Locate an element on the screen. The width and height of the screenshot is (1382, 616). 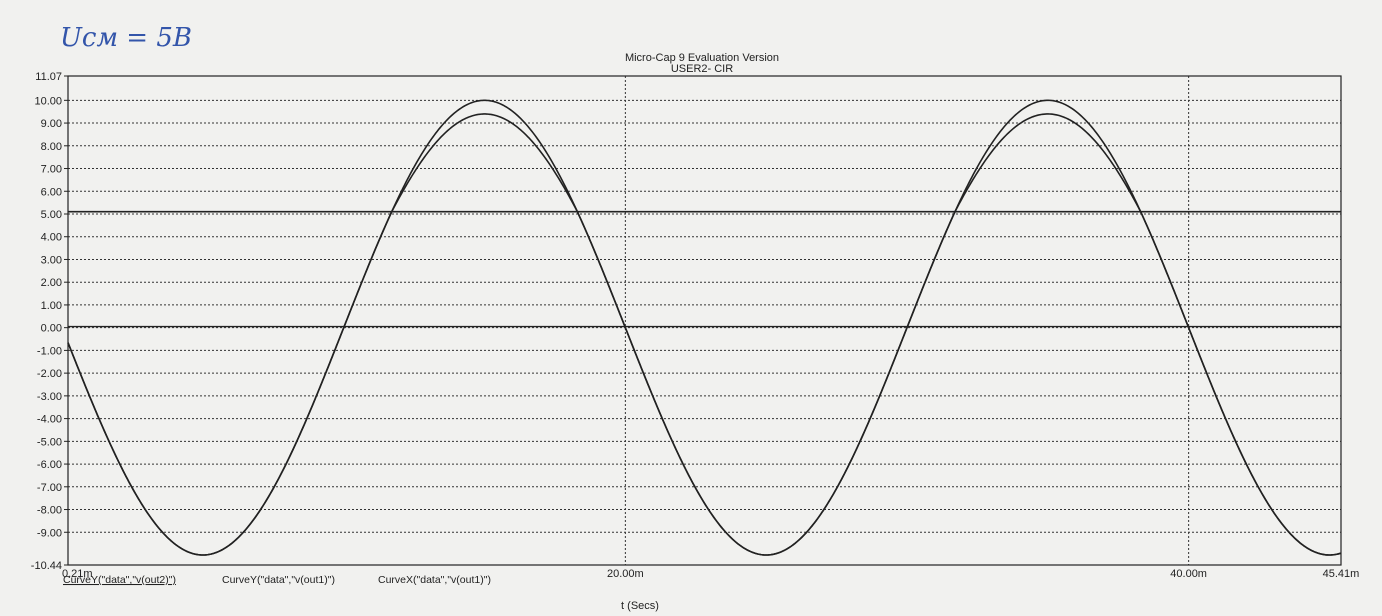
x-tick-label: 20.00m is located at coordinates (625, 574).